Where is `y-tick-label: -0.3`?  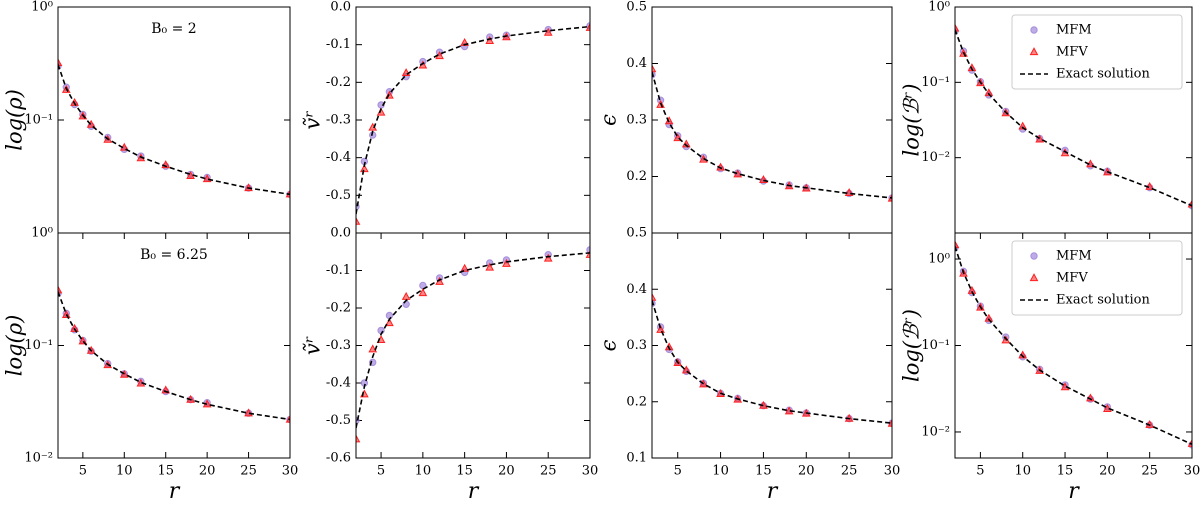
y-tick-label: -0.3 is located at coordinates (338, 120).